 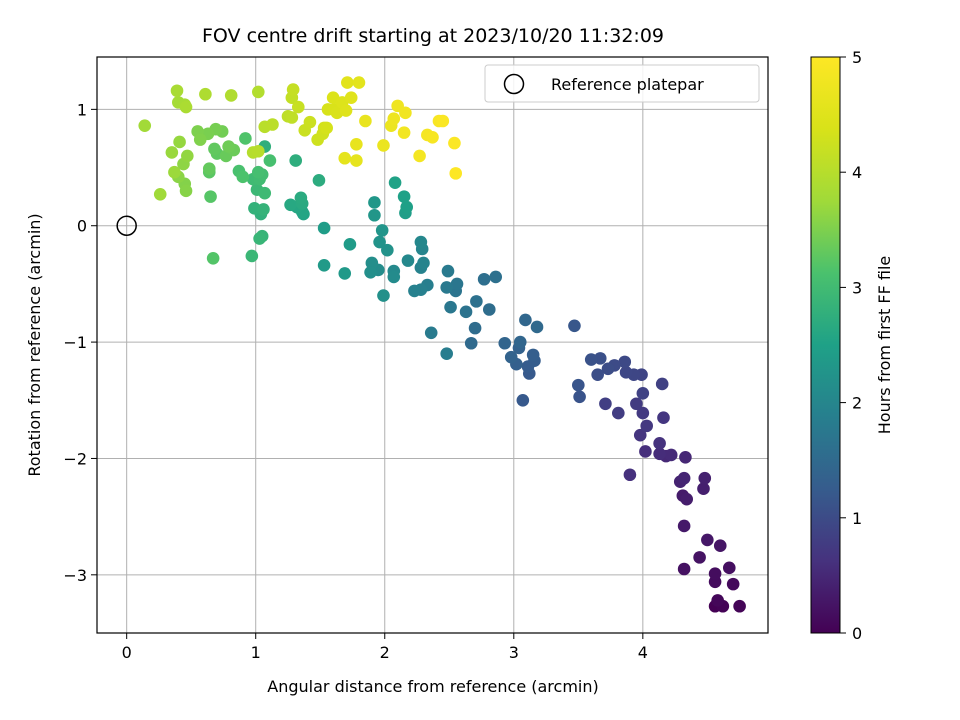 What do you see at coordinates (80, 342) in the screenshot?
I see `y-axis-ticks: 1 0 −1 −2 −3` at bounding box center [80, 342].